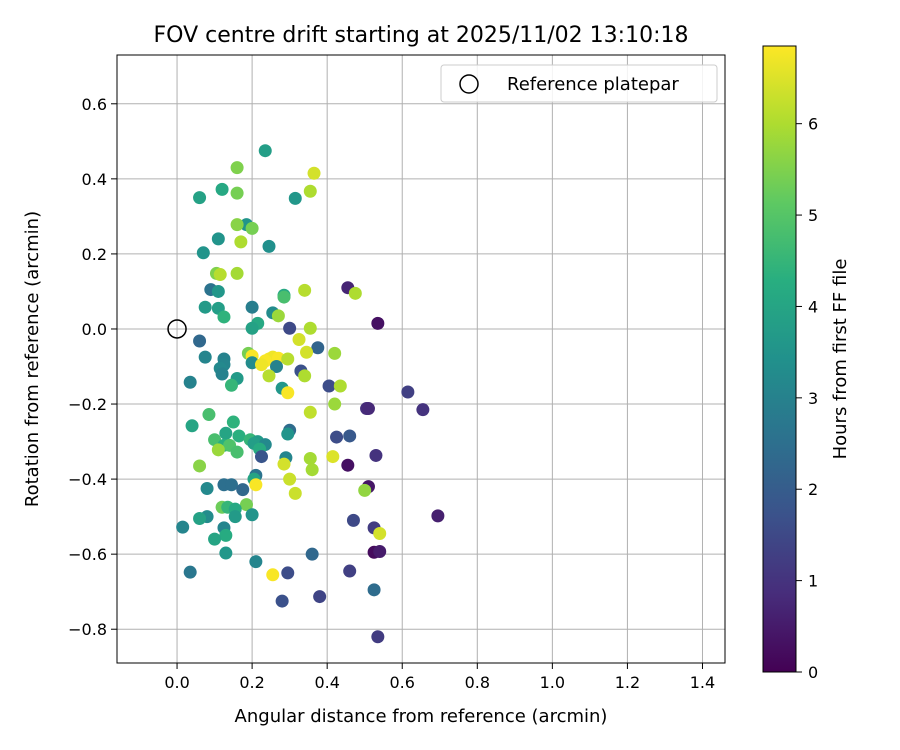 The width and height of the screenshot is (900, 750). What do you see at coordinates (813, 306) in the screenshot?
I see `colorbar-tick-label: 4` at bounding box center [813, 306].